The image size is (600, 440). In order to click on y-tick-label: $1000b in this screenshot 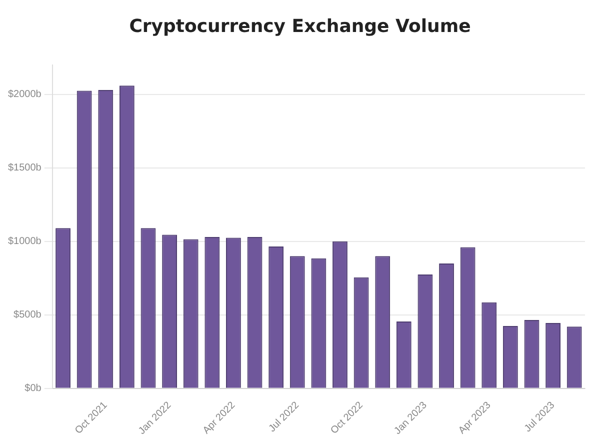, I will do `click(25, 242)`.